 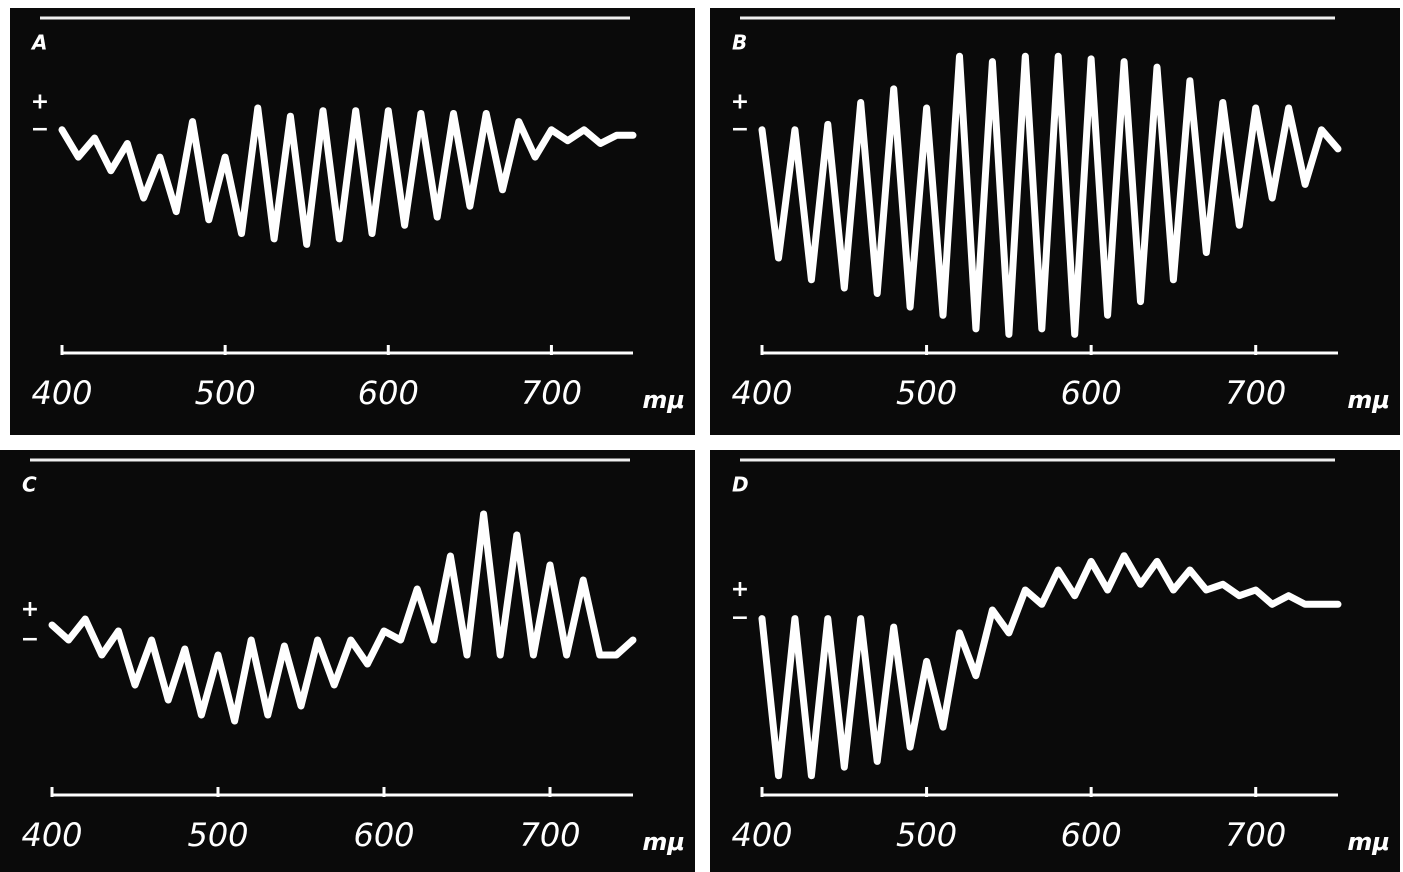 What do you see at coordinates (739, 43) in the screenshot?
I see `panel-letter: B` at bounding box center [739, 43].